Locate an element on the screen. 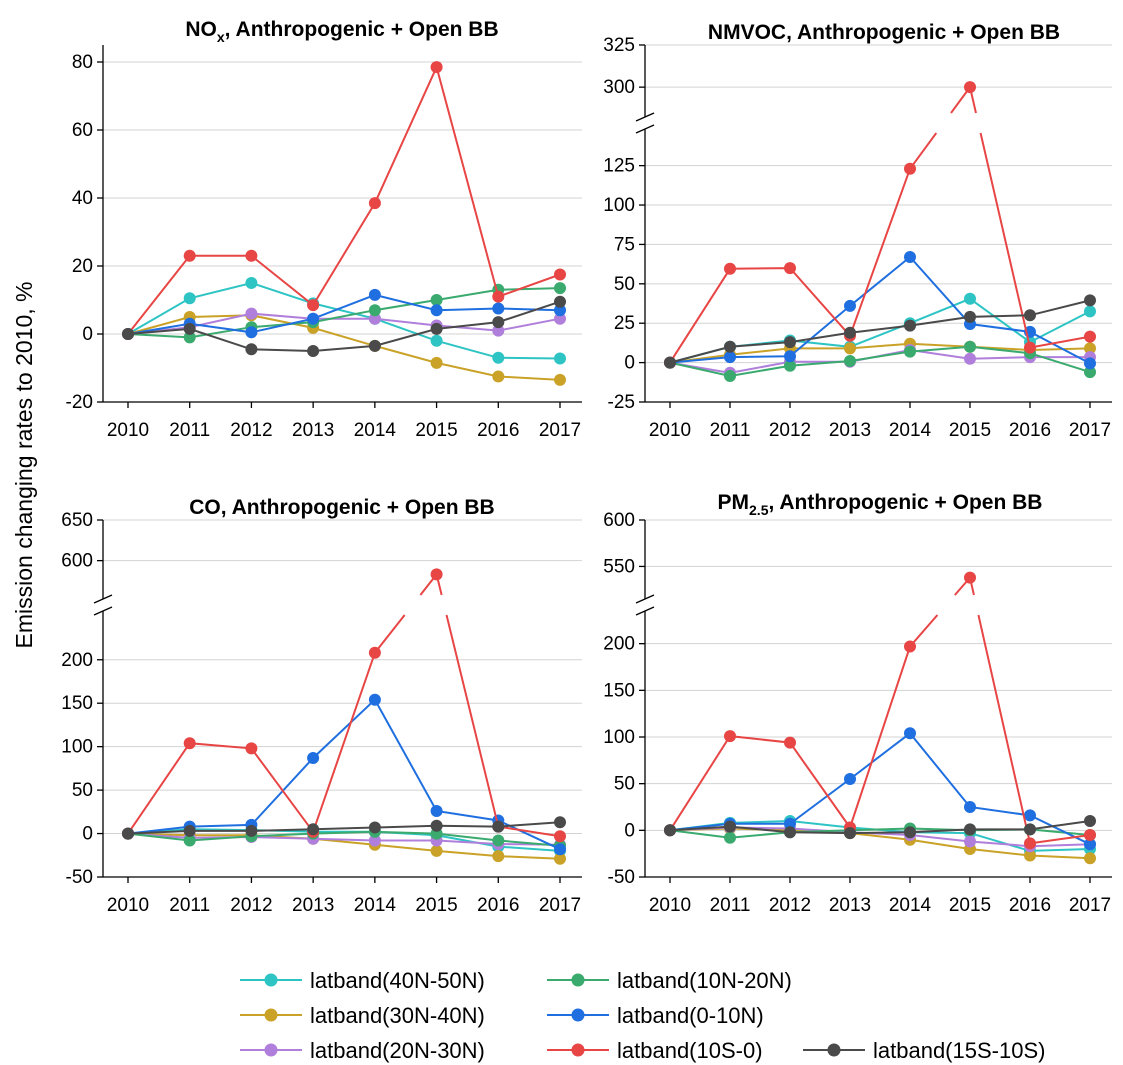 The width and height of the screenshot is (1123, 1065). y-tick-label: 60 is located at coordinates (82, 130).